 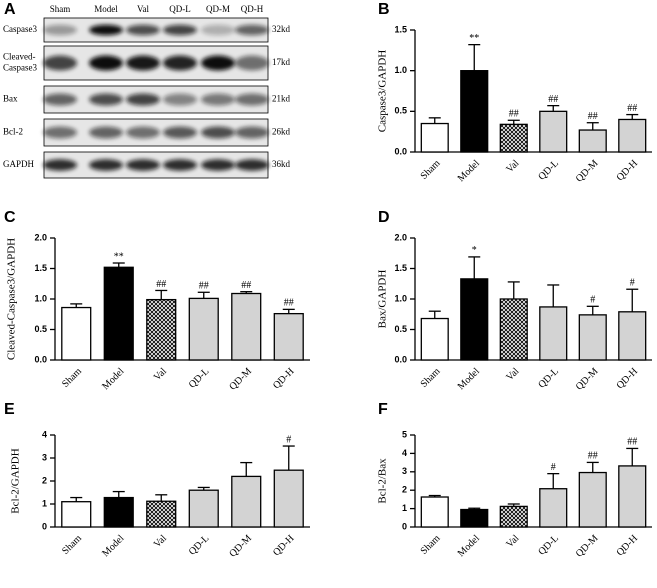 What do you see at coordinates (160, 541) in the screenshot?
I see `x-tick-label: Val` at bounding box center [160, 541].